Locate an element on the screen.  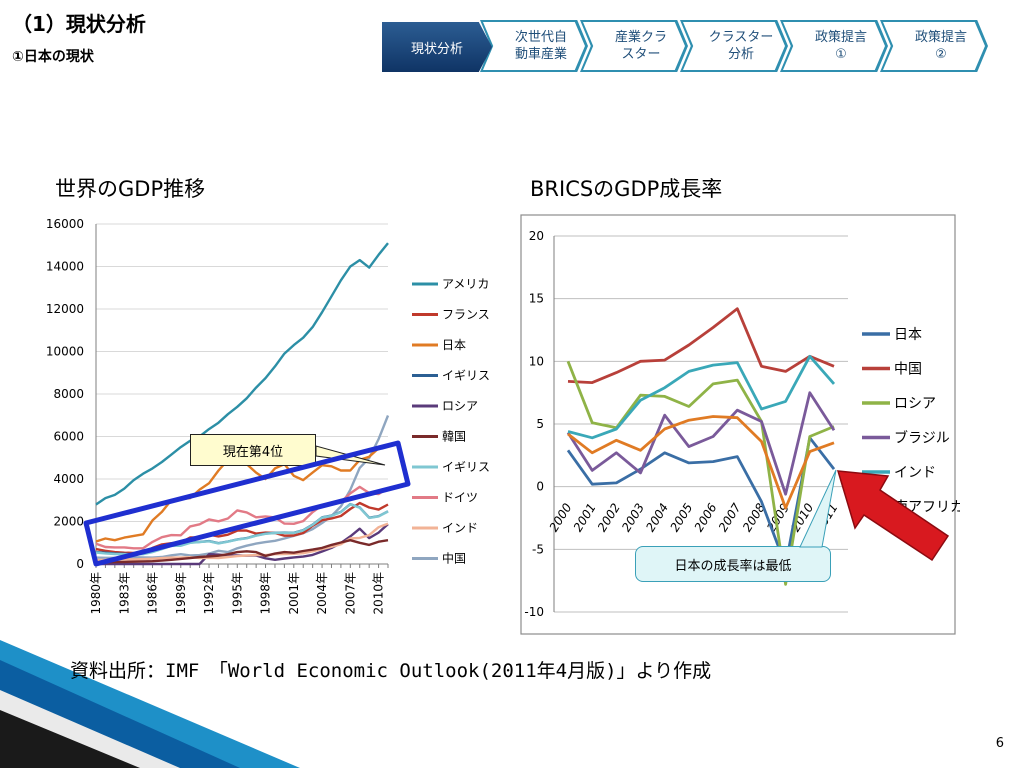
rank-callout: 現在第4位 is located at coordinates (253, 450).